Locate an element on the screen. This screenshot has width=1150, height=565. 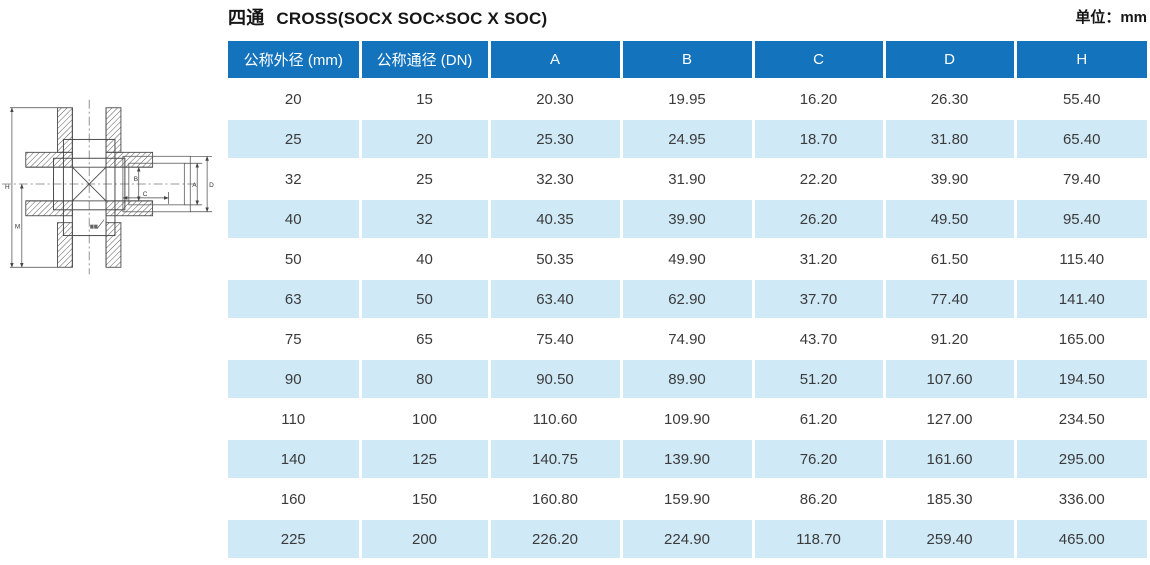
table-cell: 31.90 is located at coordinates (688, 179).